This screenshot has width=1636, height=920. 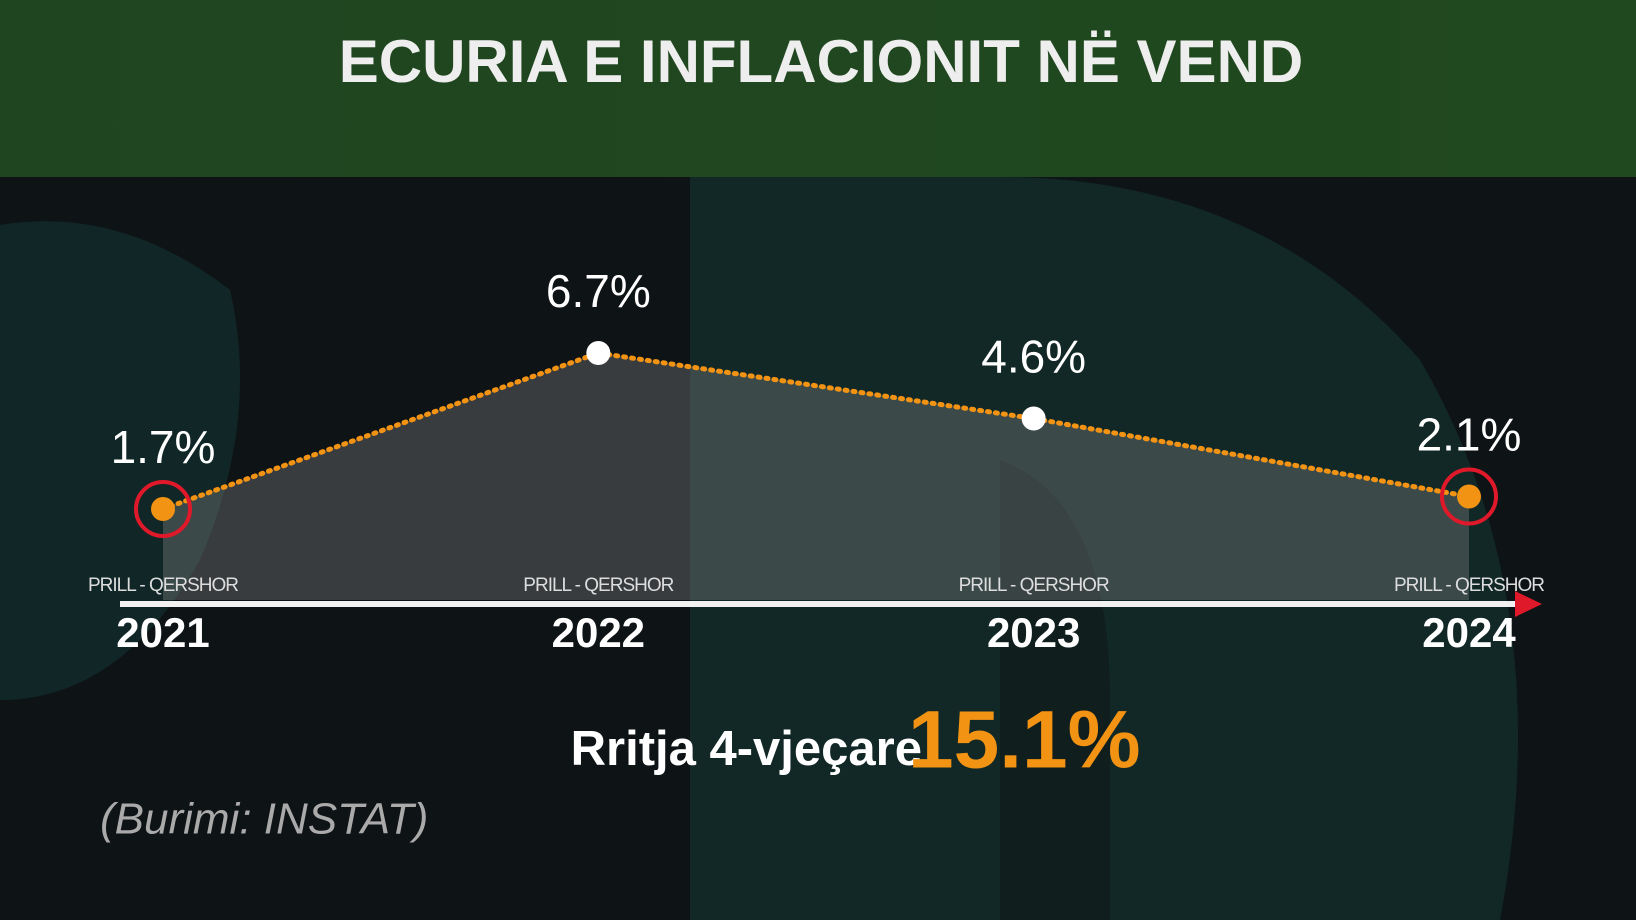 I want to click on timeline-arrow, so click(x=1528, y=604).